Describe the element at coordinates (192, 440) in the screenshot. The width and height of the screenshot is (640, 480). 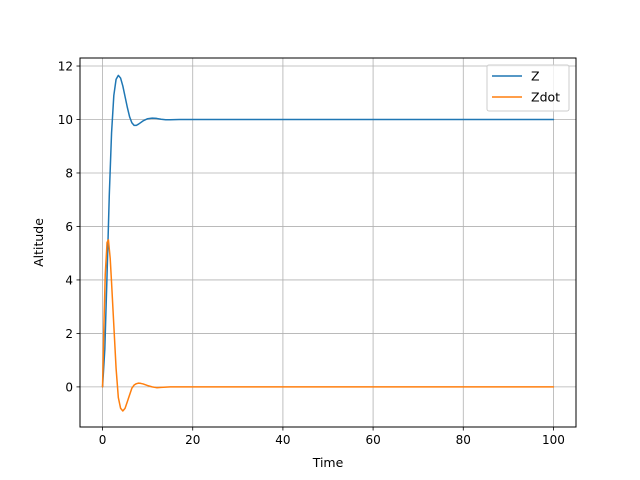
I see `x-tick-label: 20` at that location.